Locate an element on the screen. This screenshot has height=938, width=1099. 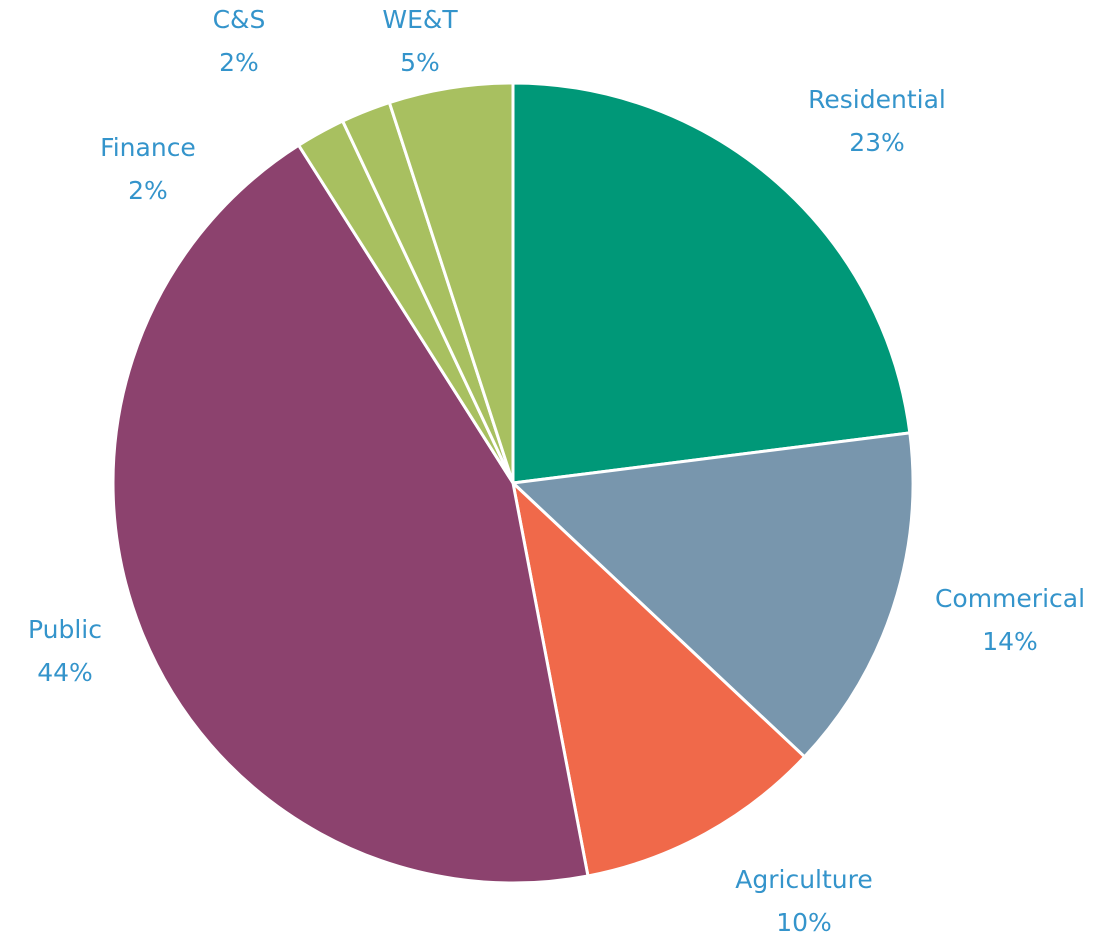
slice-label: WE&T is located at coordinates (420, 19).